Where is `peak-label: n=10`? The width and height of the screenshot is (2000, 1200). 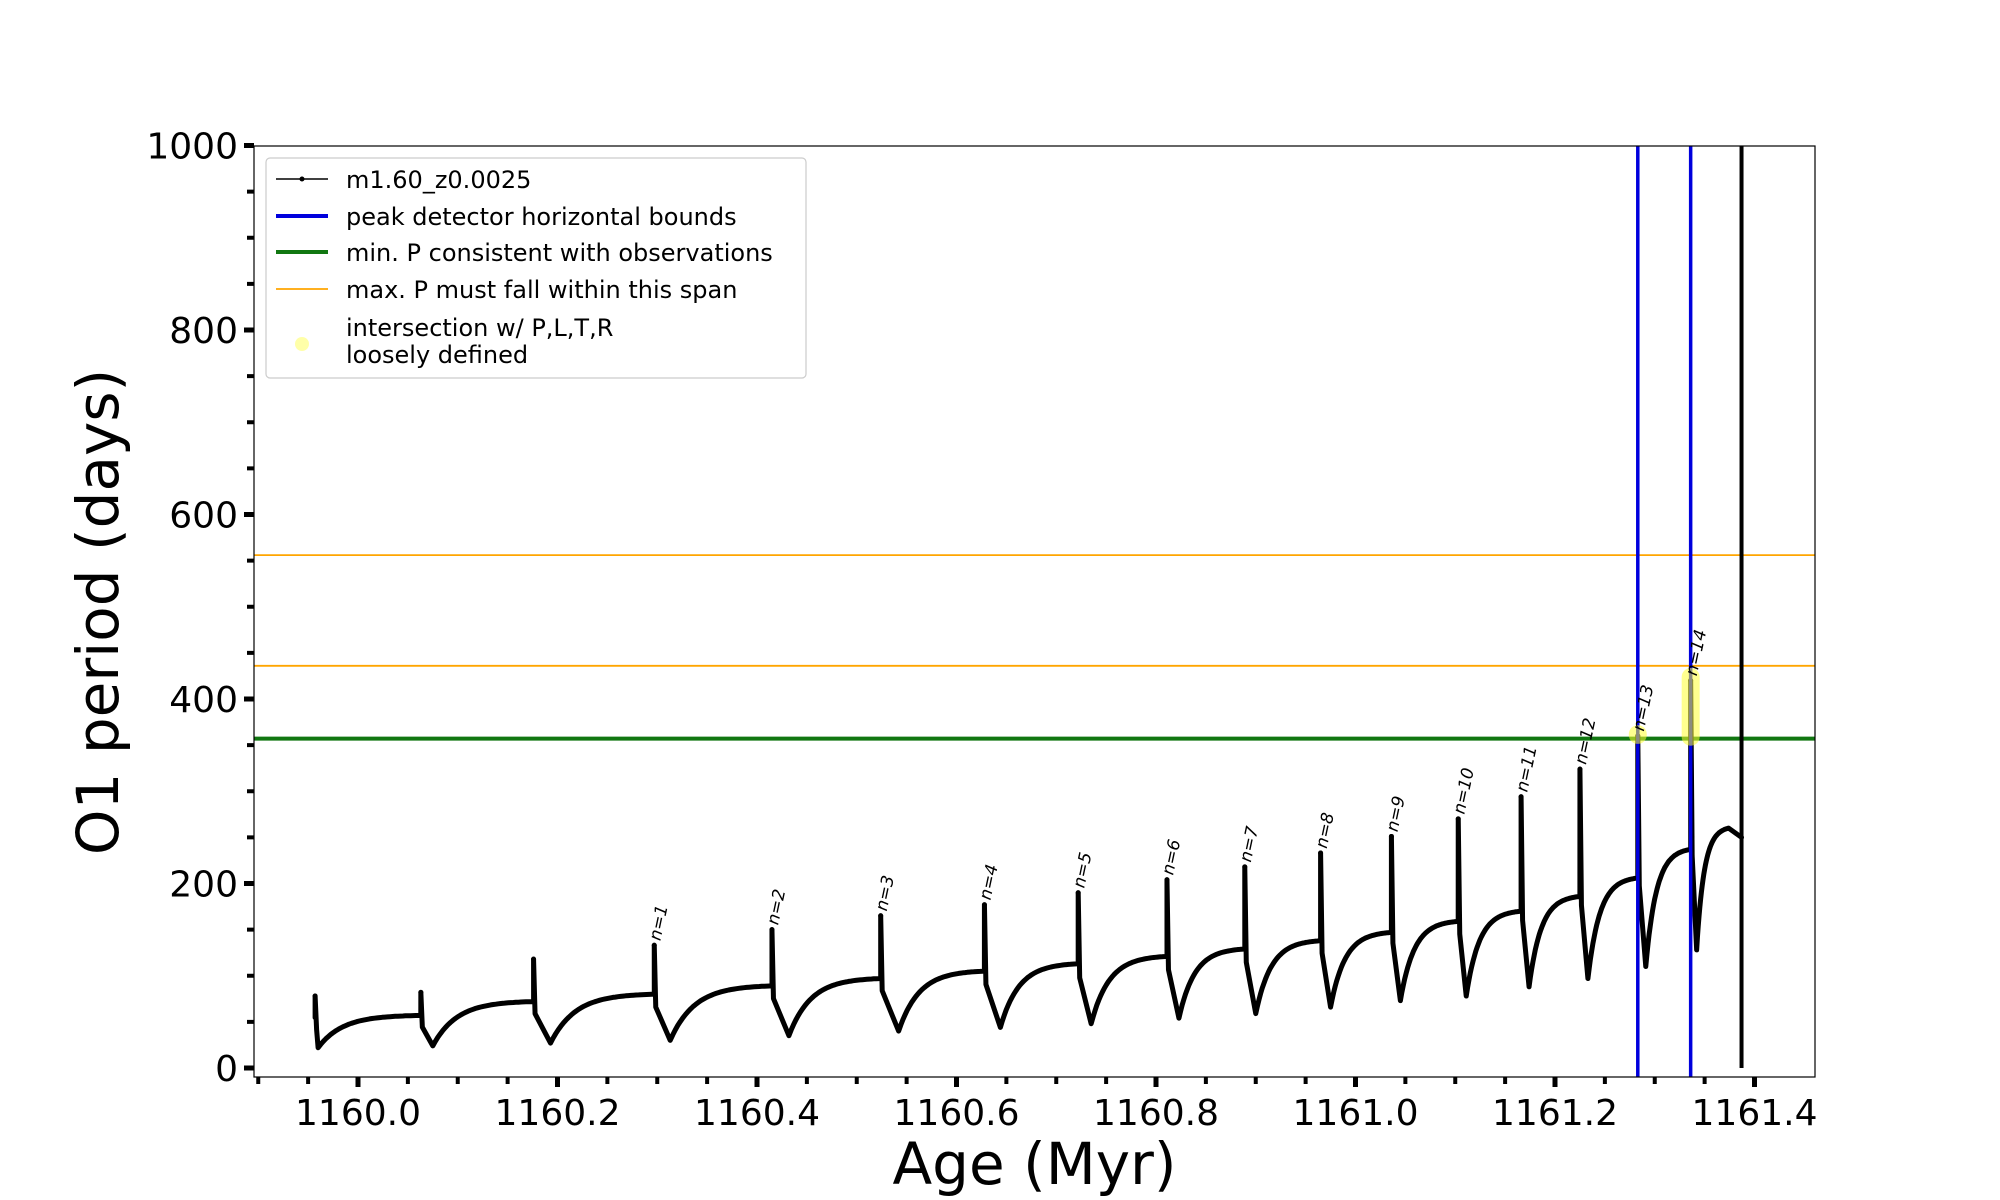
peak-label: n=10 is located at coordinates (1464, 791).